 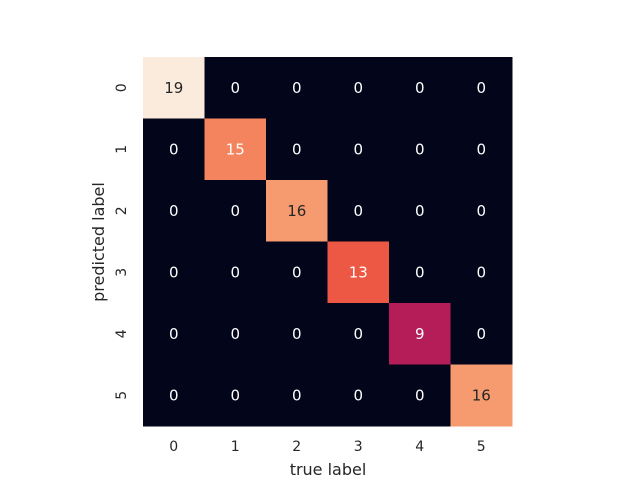 I want to click on cell-value-2-0: 0, so click(x=174, y=211).